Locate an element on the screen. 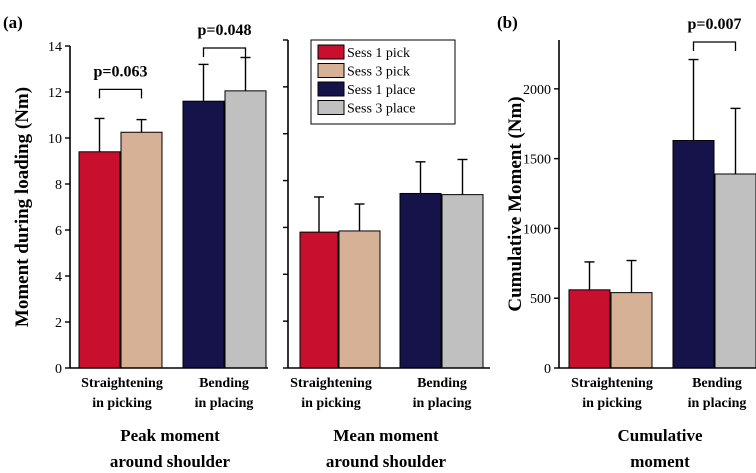 This screenshot has height=473, width=756. panel-label: (a) is located at coordinates (13, 22).